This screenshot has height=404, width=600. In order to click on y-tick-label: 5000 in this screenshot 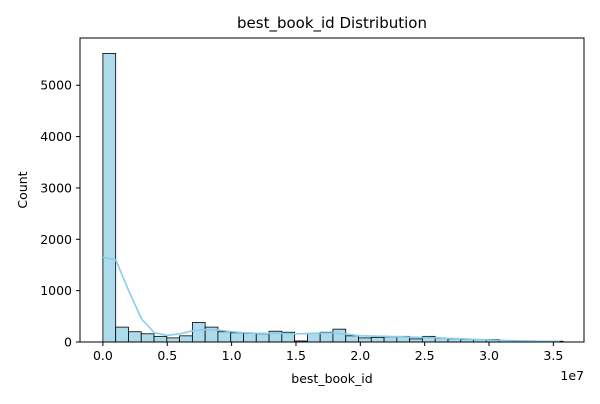, I will do `click(56, 85)`.